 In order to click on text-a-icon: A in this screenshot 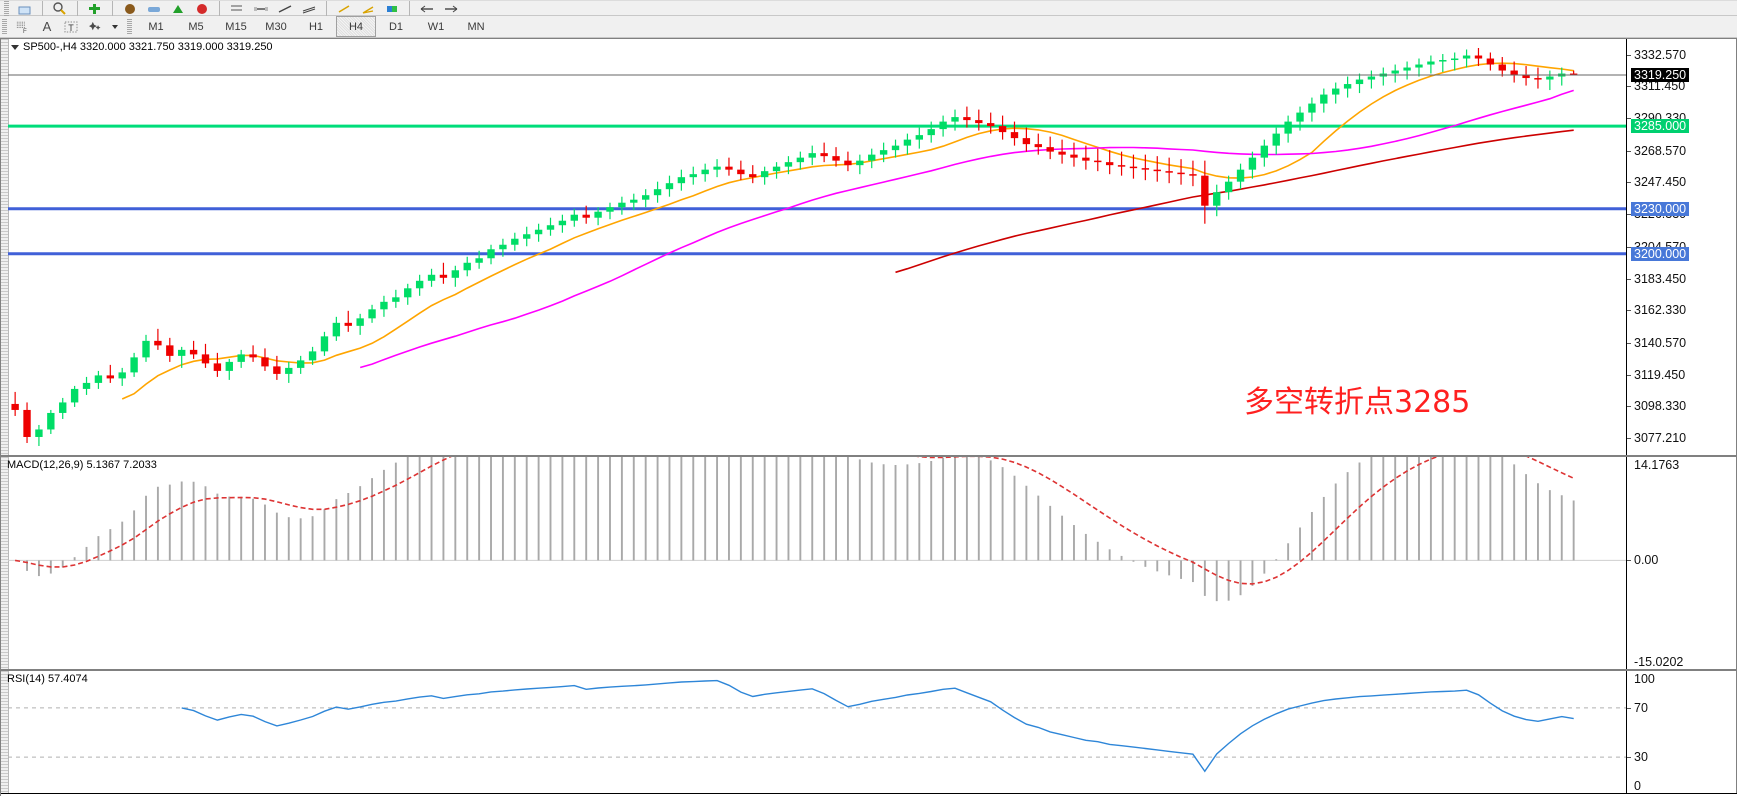, I will do `click(47, 26)`.